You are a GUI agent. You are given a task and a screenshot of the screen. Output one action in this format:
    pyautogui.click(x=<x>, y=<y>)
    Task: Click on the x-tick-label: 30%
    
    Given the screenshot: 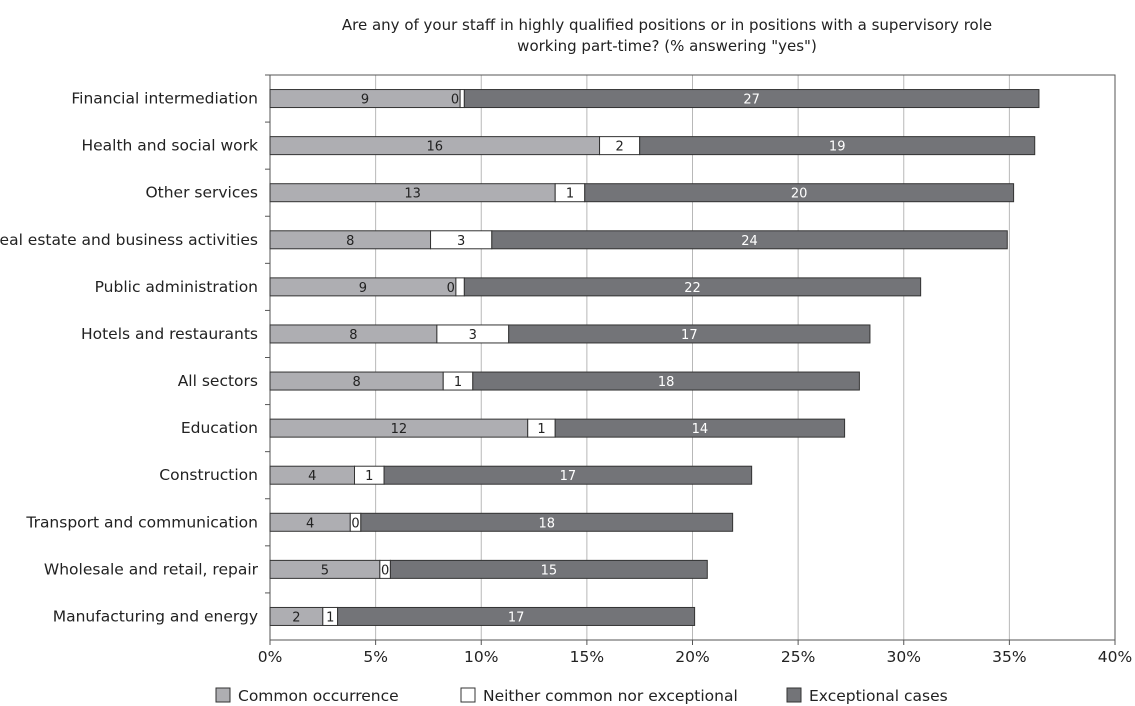 What is the action you would take?
    pyautogui.click(x=904, y=657)
    